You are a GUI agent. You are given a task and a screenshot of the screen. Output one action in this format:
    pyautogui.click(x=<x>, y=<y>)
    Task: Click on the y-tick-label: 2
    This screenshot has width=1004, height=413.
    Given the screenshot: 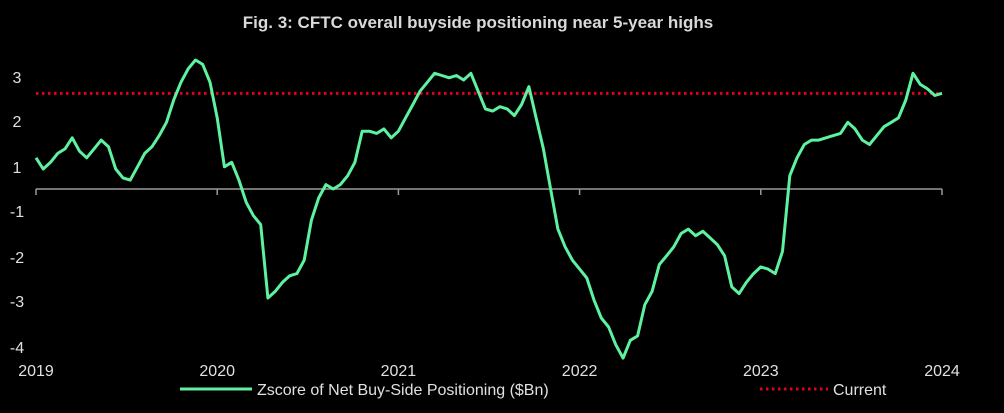 What is the action you would take?
    pyautogui.click(x=17, y=122)
    